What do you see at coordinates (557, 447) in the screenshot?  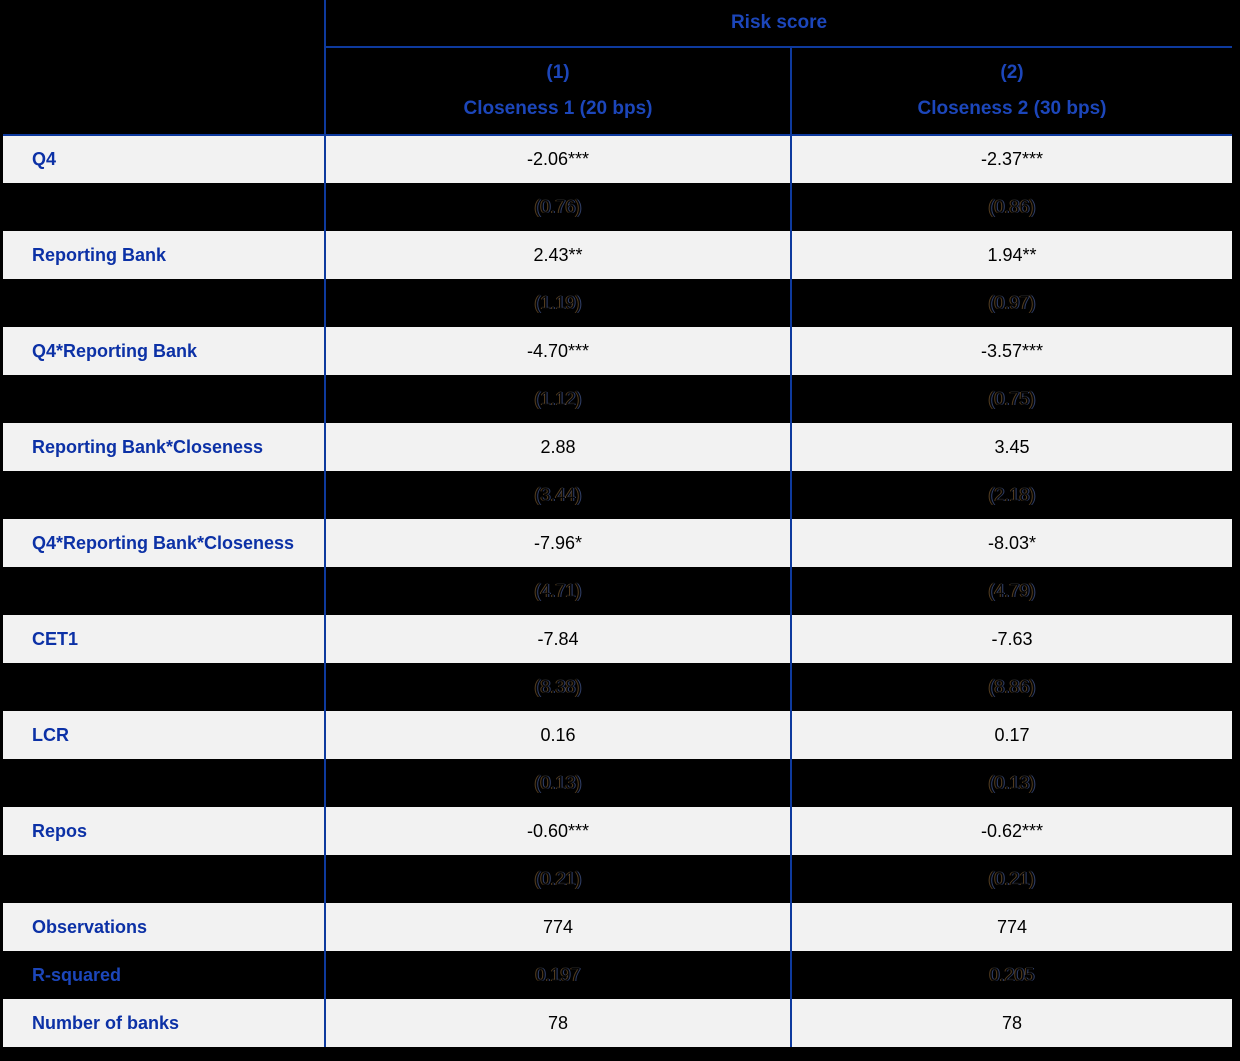 I see `coef-value-cell: 2.88` at bounding box center [557, 447].